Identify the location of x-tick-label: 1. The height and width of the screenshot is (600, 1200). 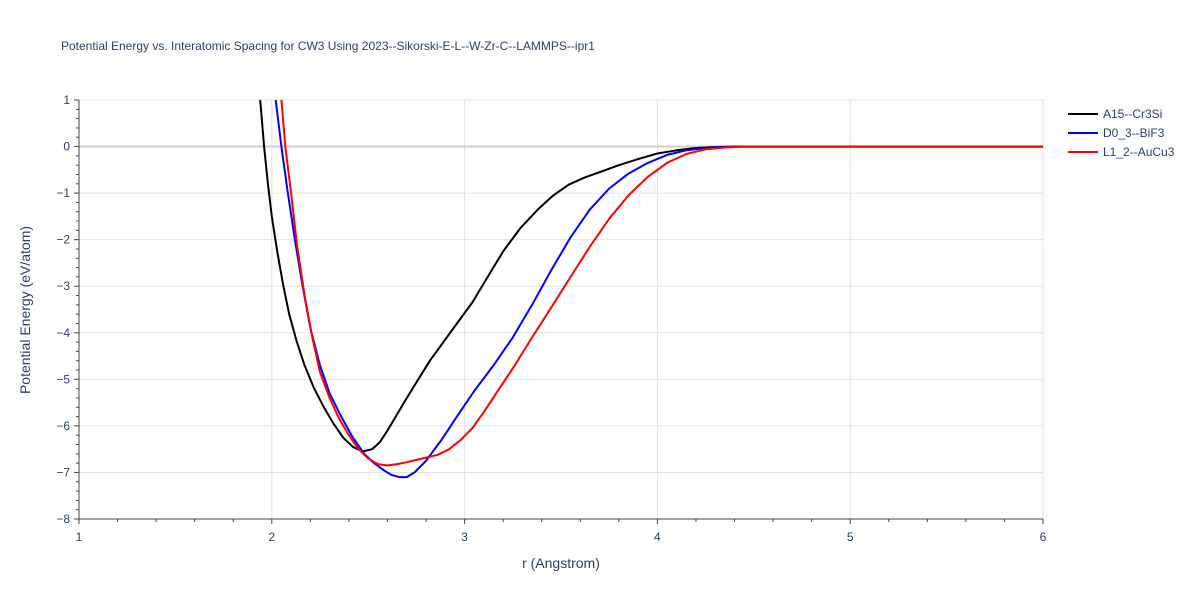
(79, 537).